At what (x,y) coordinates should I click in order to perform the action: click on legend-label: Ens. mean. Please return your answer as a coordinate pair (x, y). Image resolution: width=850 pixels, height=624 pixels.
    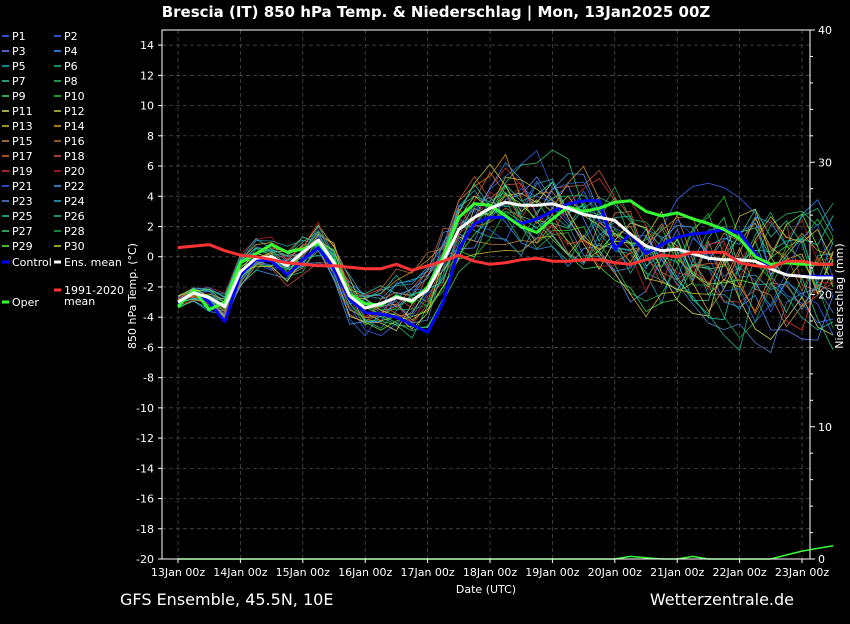
    Looking at the image, I should click on (93, 262).